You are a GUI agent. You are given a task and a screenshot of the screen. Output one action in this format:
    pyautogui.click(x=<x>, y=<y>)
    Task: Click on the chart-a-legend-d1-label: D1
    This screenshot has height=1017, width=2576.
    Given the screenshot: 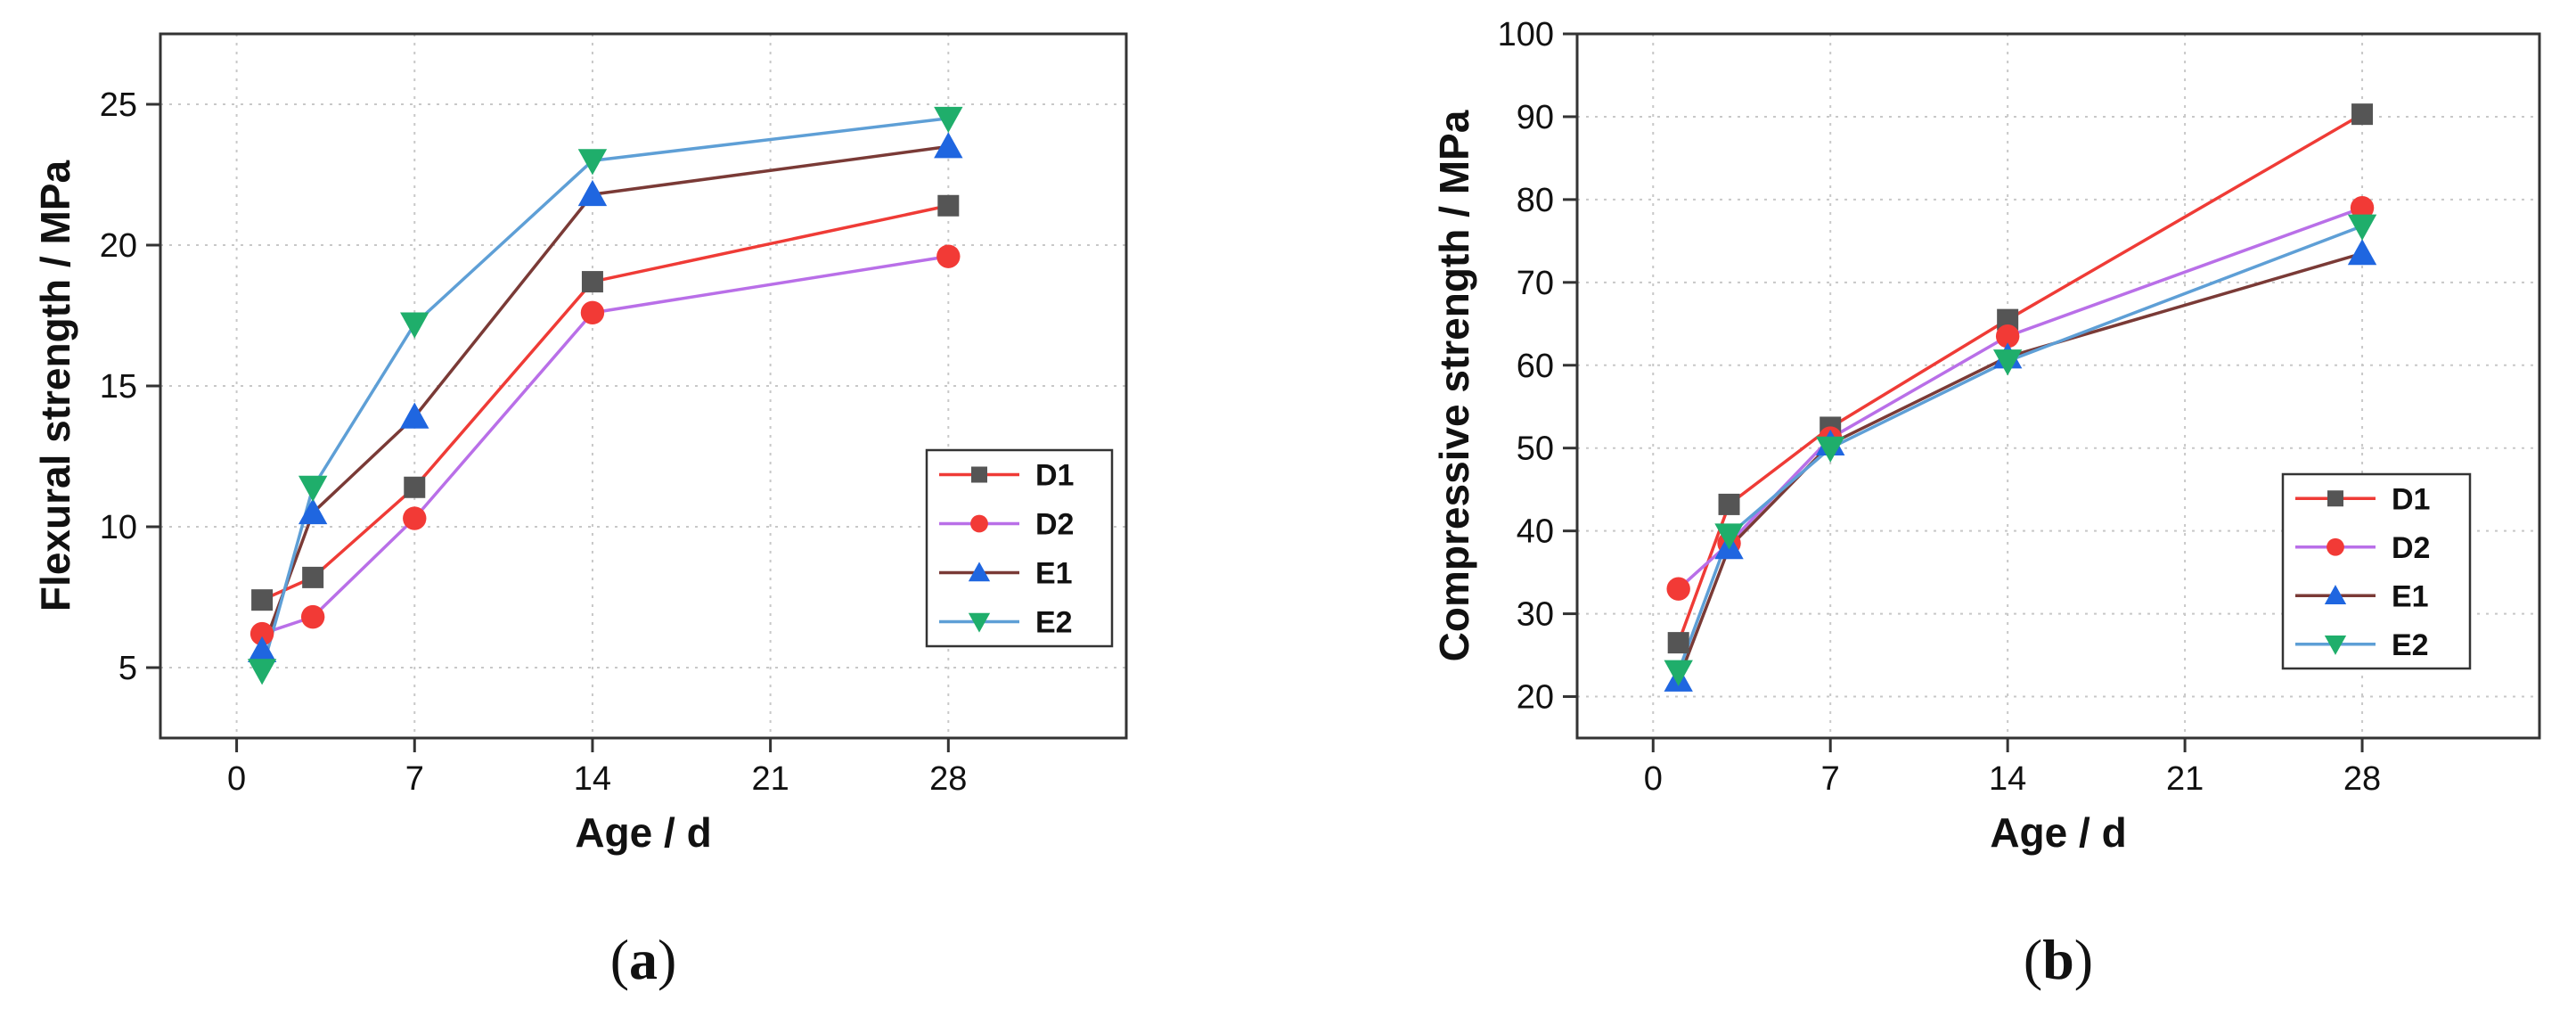 What is the action you would take?
    pyautogui.click(x=1054, y=476)
    